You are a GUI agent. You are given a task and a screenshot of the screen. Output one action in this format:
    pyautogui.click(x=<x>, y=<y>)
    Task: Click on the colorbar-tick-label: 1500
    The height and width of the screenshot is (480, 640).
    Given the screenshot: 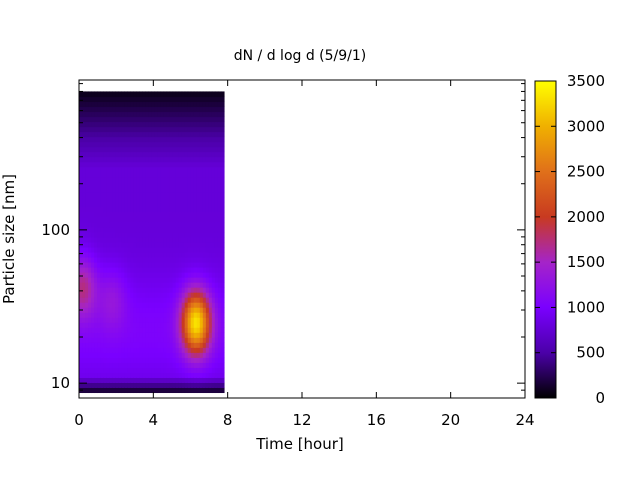 What is the action you would take?
    pyautogui.click(x=586, y=262)
    